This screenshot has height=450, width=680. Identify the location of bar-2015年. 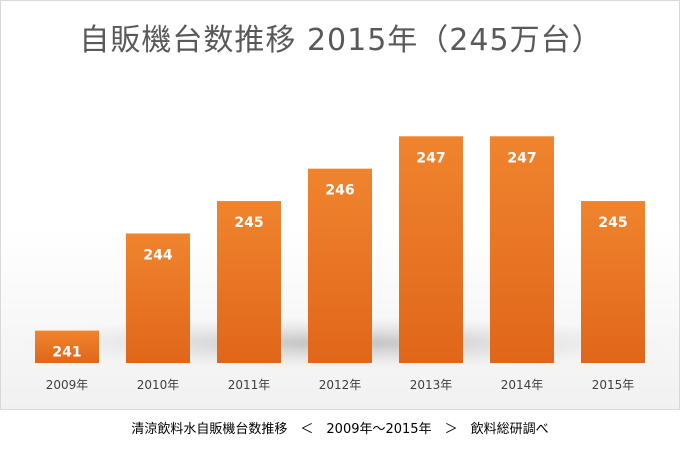
(613, 282).